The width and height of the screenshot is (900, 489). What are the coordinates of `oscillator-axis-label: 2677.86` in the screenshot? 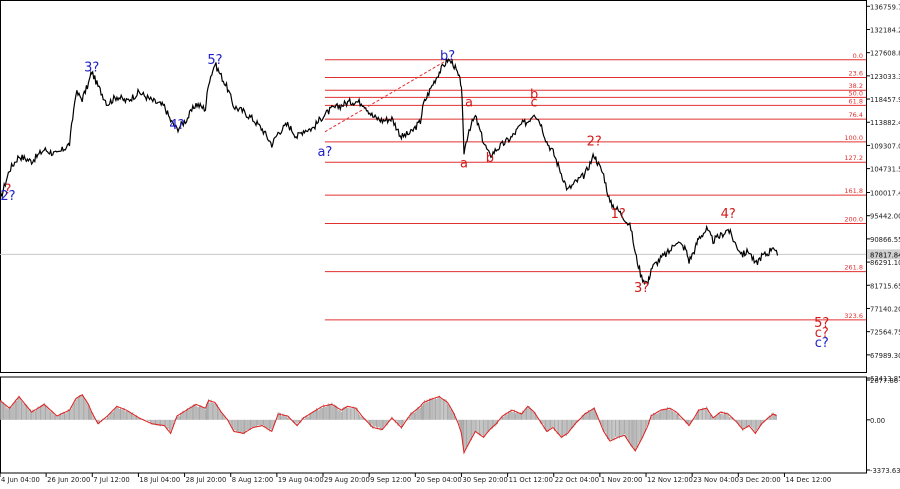 It's located at (884, 381).